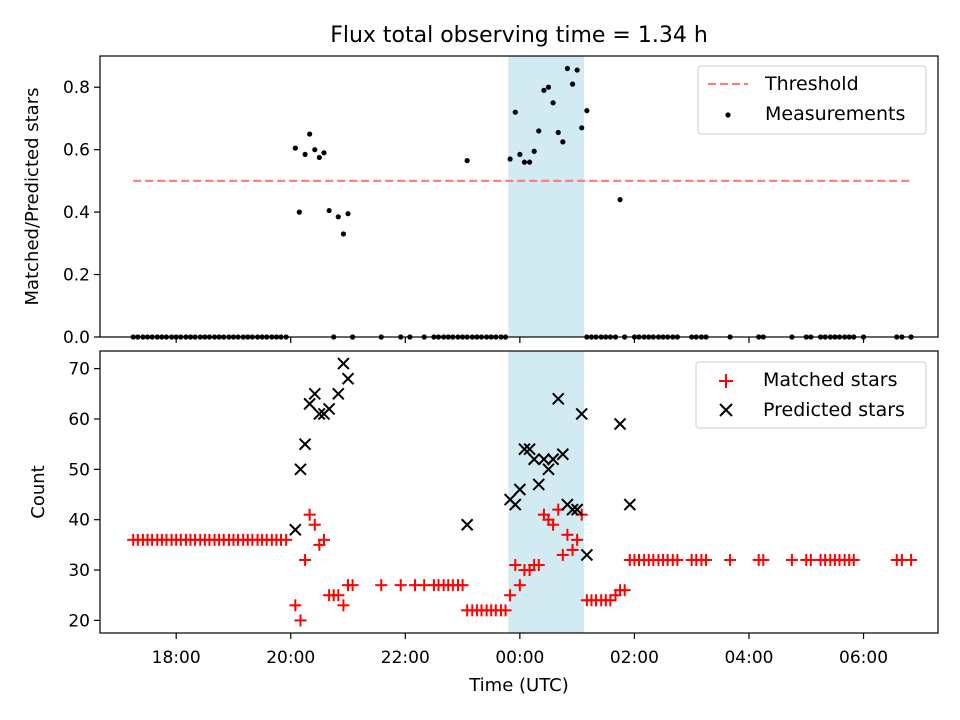  I want to click on matched-stars-points, so click(522, 565).